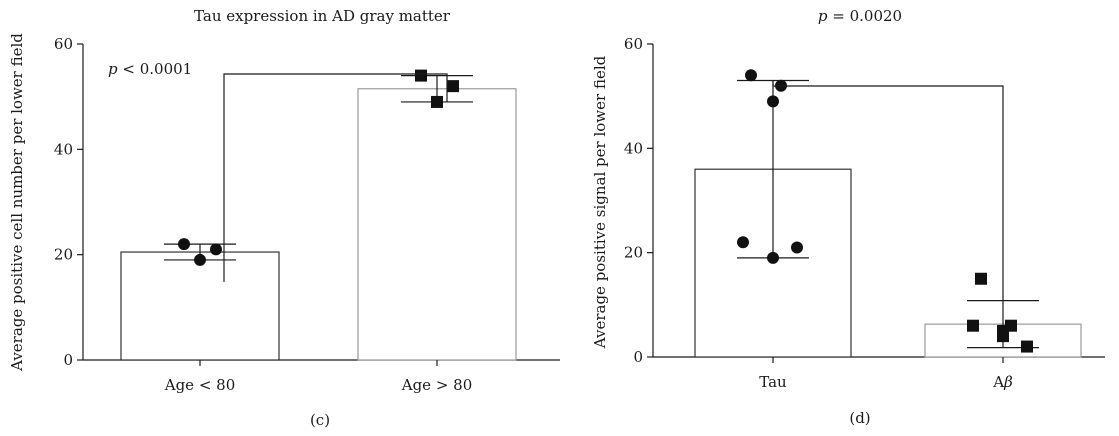  Describe the element at coordinates (773, 382) in the screenshot. I see `x-tick-label: Tau` at that location.